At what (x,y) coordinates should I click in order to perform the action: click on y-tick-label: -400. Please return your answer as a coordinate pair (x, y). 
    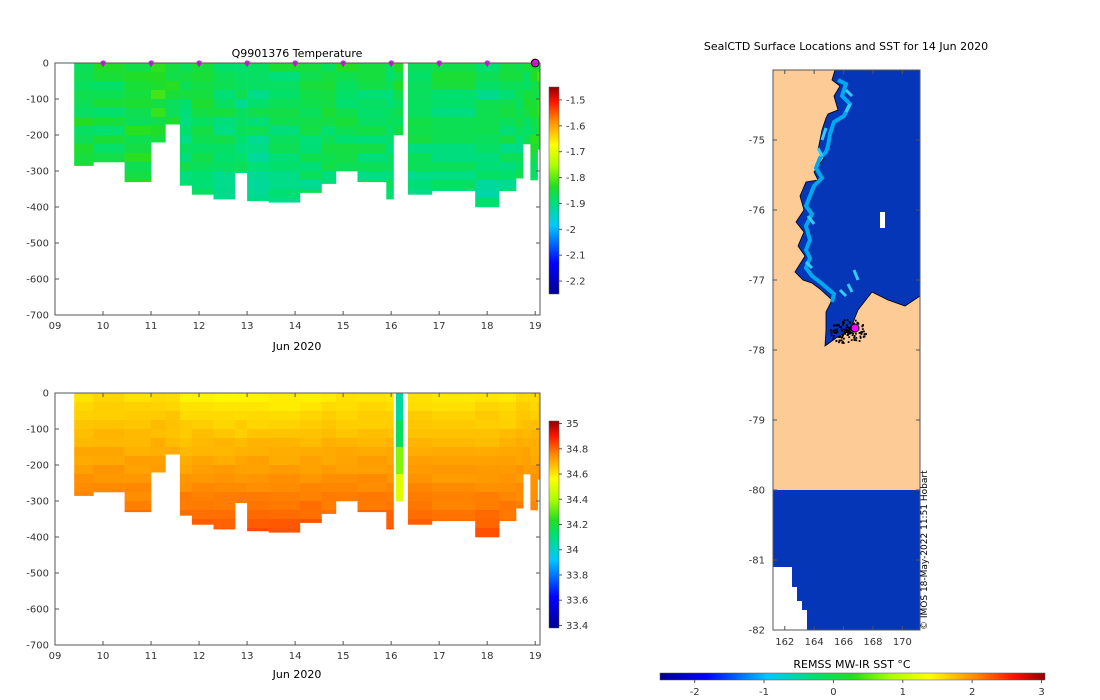
    Looking at the image, I should click on (37, 208).